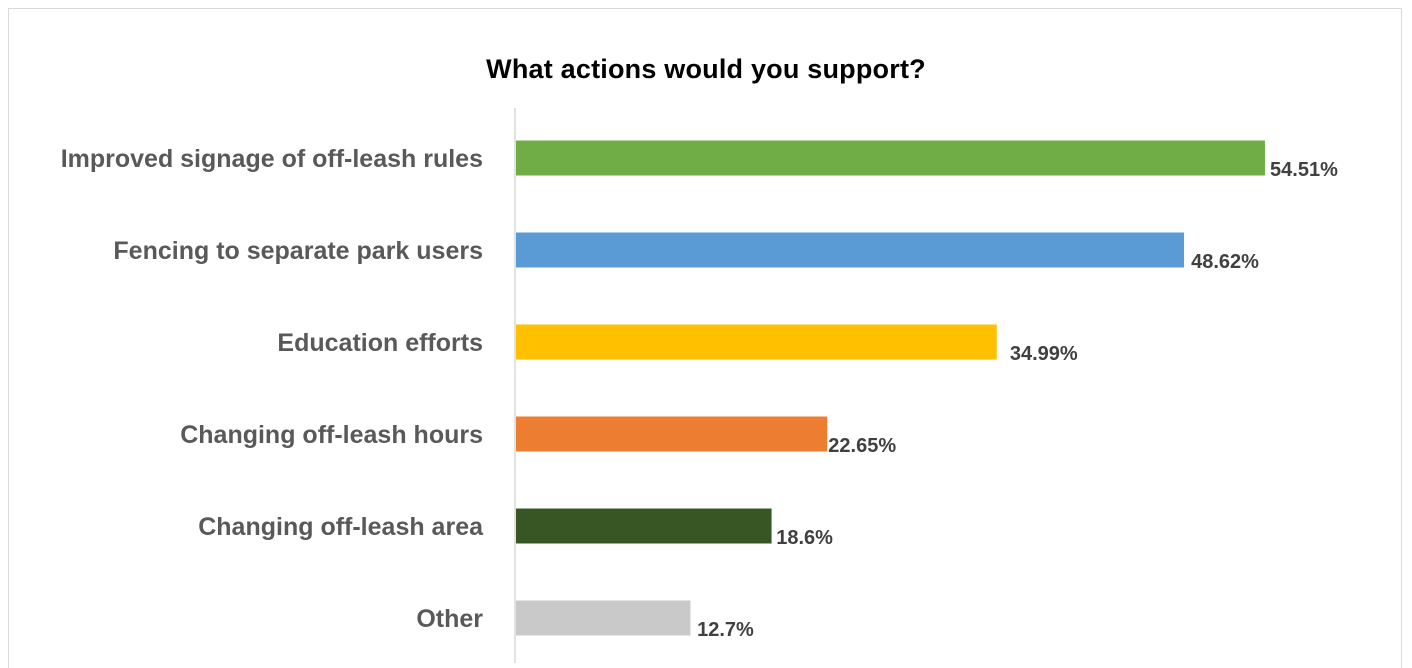 Image resolution: width=1412 pixels, height=668 pixels. Describe the element at coordinates (1044, 354) in the screenshot. I see `data-label: 34.99%` at that location.